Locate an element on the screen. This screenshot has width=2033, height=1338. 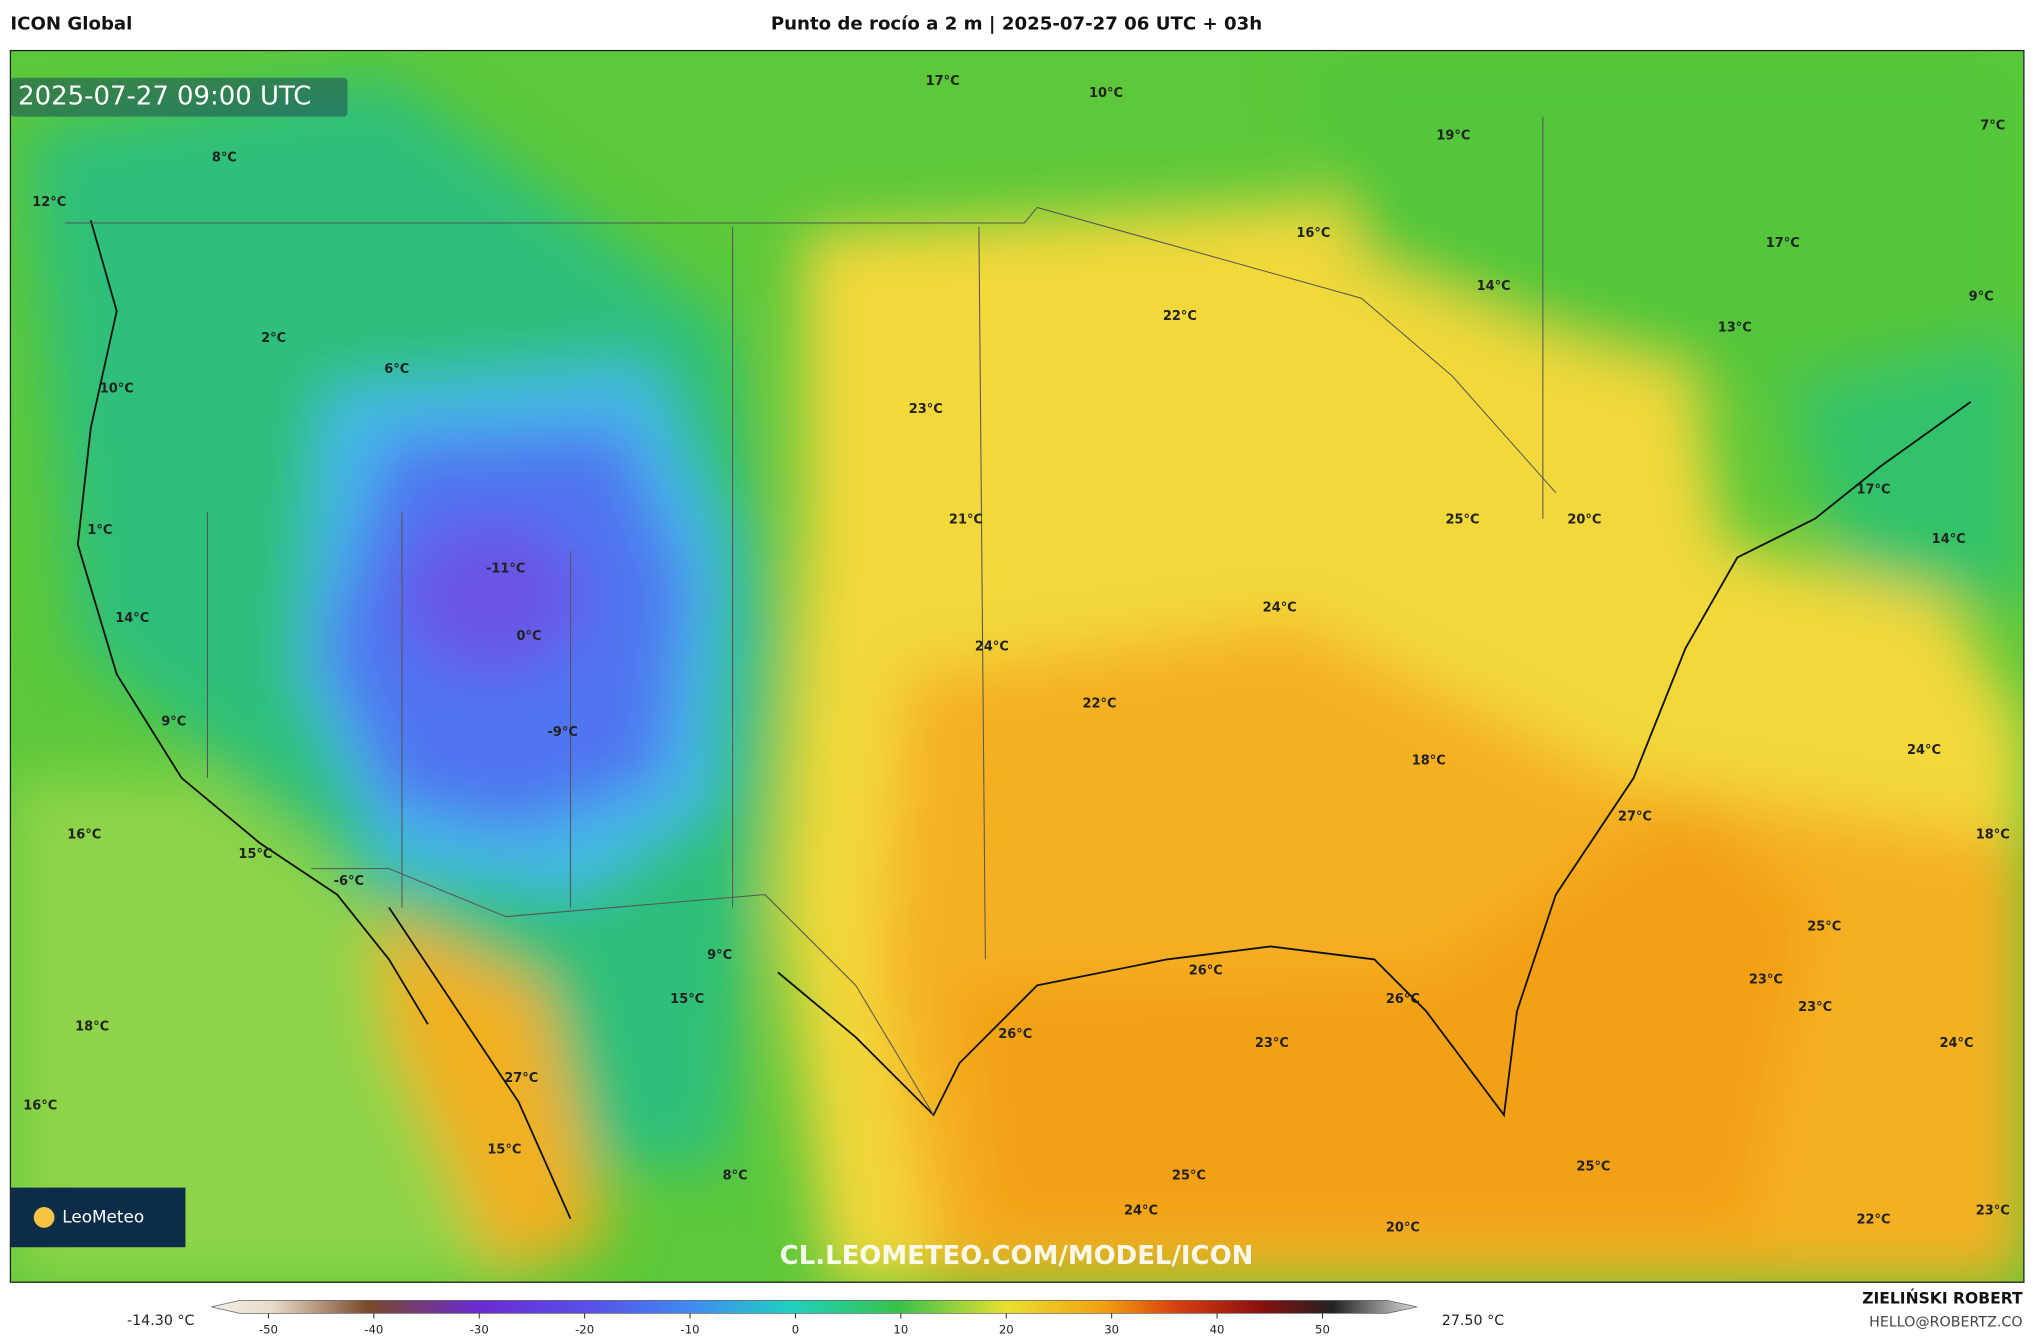
dewpoint-label: 13°C is located at coordinates (1735, 328).